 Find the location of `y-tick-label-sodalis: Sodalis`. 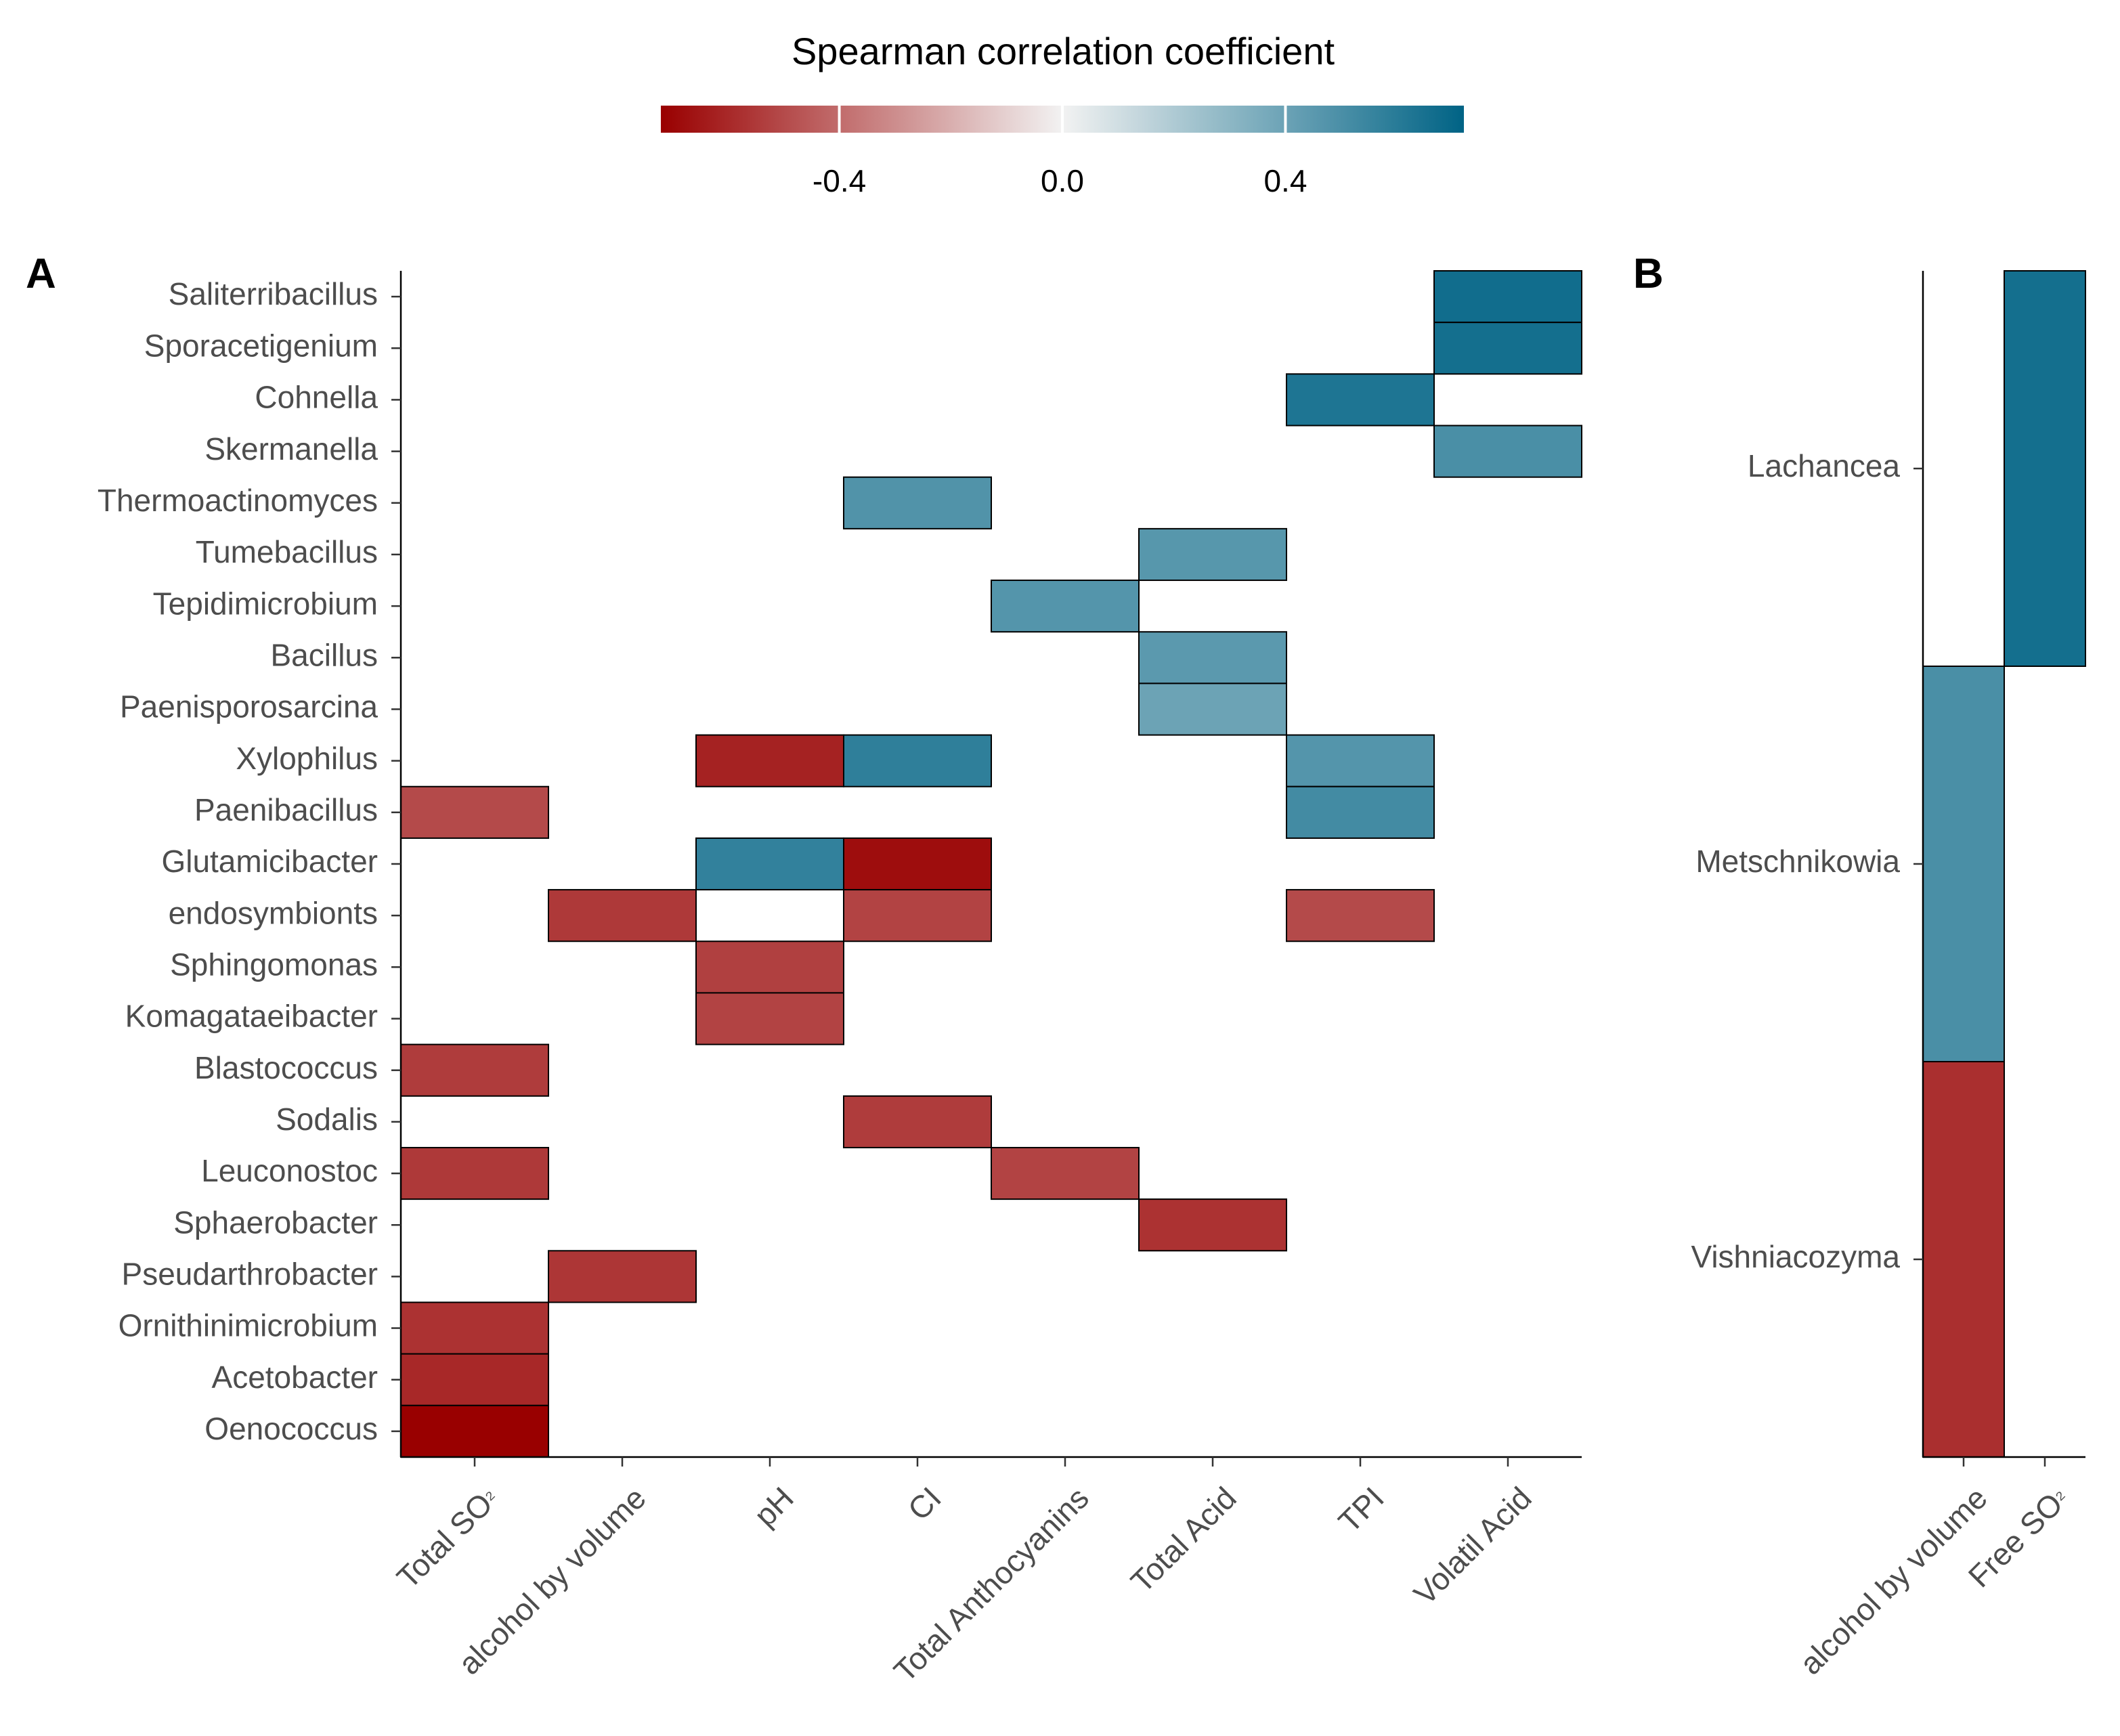

y-tick-label-sodalis: Sodalis is located at coordinates (327, 1119).